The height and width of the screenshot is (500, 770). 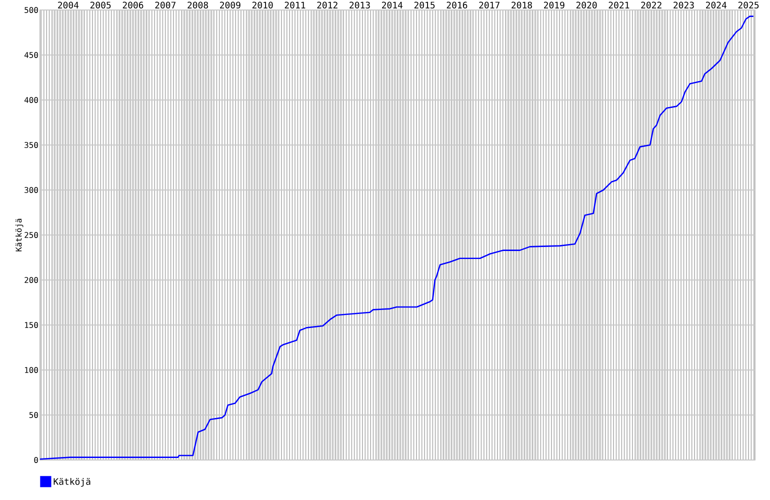 What do you see at coordinates (327, 5) in the screenshot?
I see `x-tick-label: 2012` at bounding box center [327, 5].